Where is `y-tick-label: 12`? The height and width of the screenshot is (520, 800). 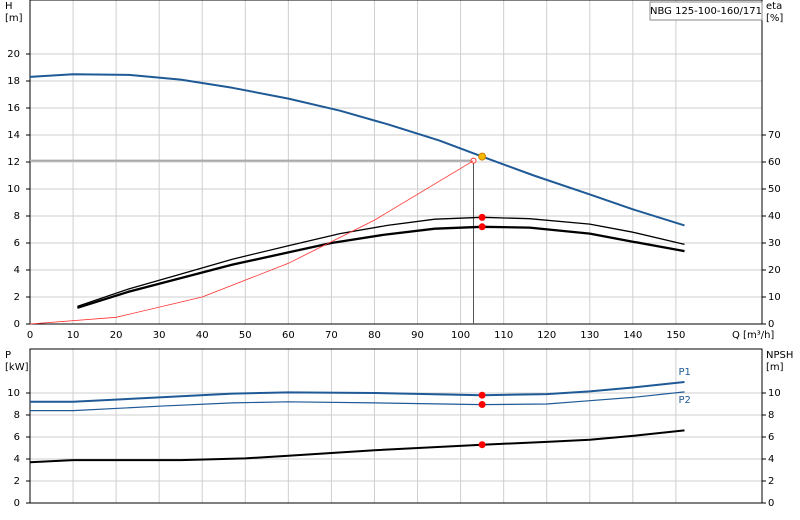
y-tick-label: 12 is located at coordinates (13, 162).